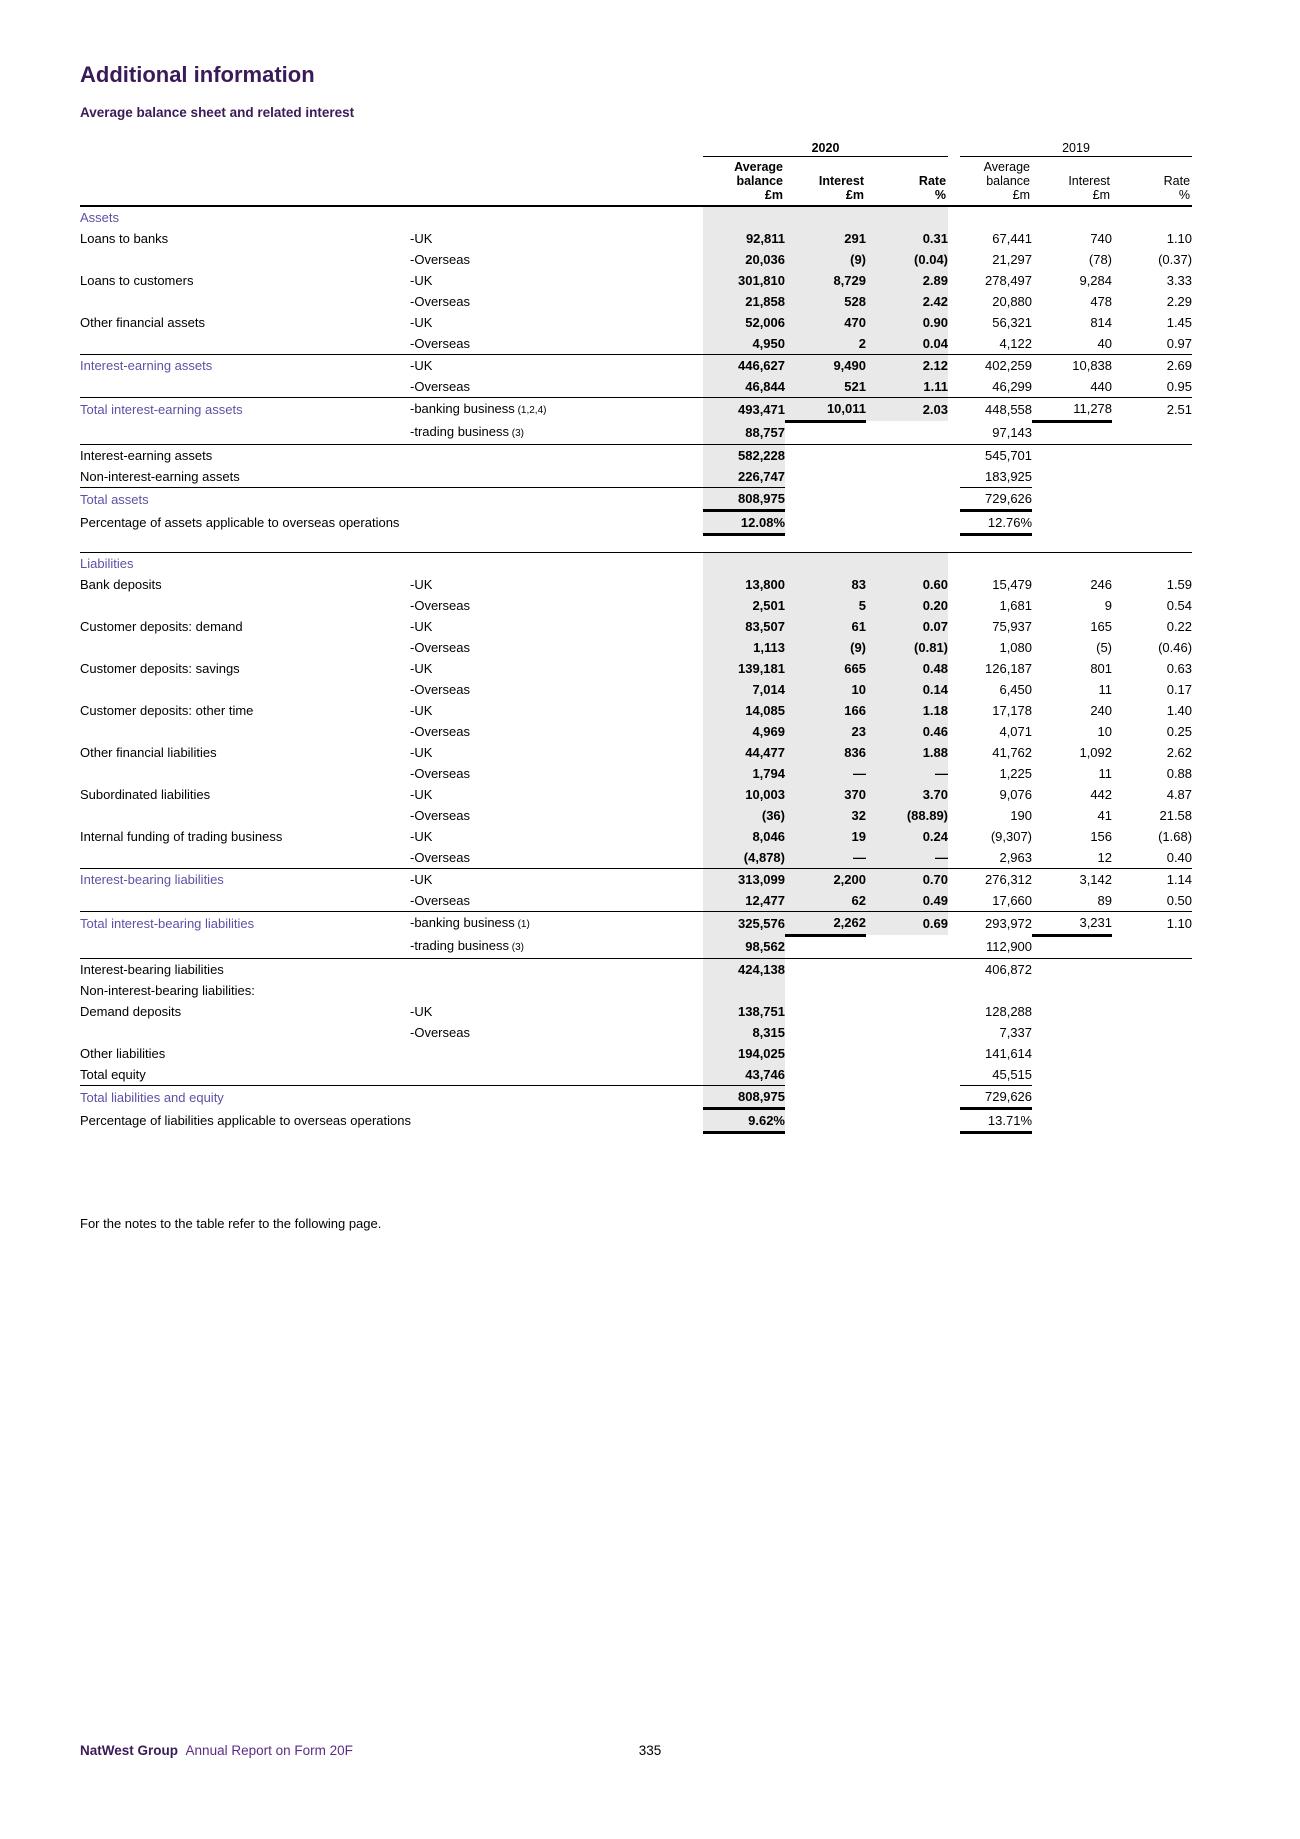 This screenshot has height=1839, width=1300. I want to click on row-label: Loans to banks, so click(124, 238).